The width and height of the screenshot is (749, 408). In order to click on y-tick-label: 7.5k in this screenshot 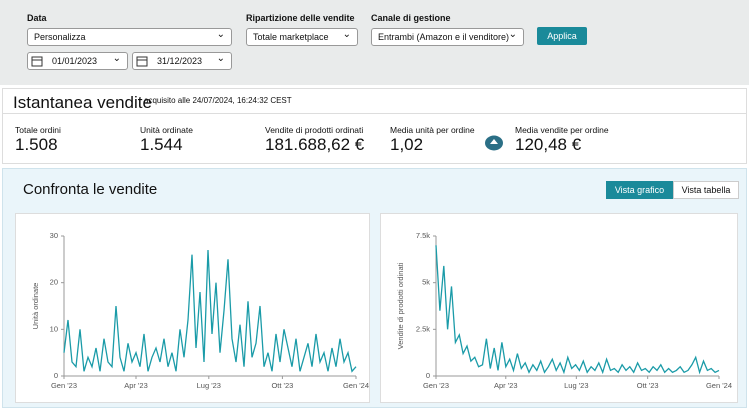, I will do `click(423, 235)`.